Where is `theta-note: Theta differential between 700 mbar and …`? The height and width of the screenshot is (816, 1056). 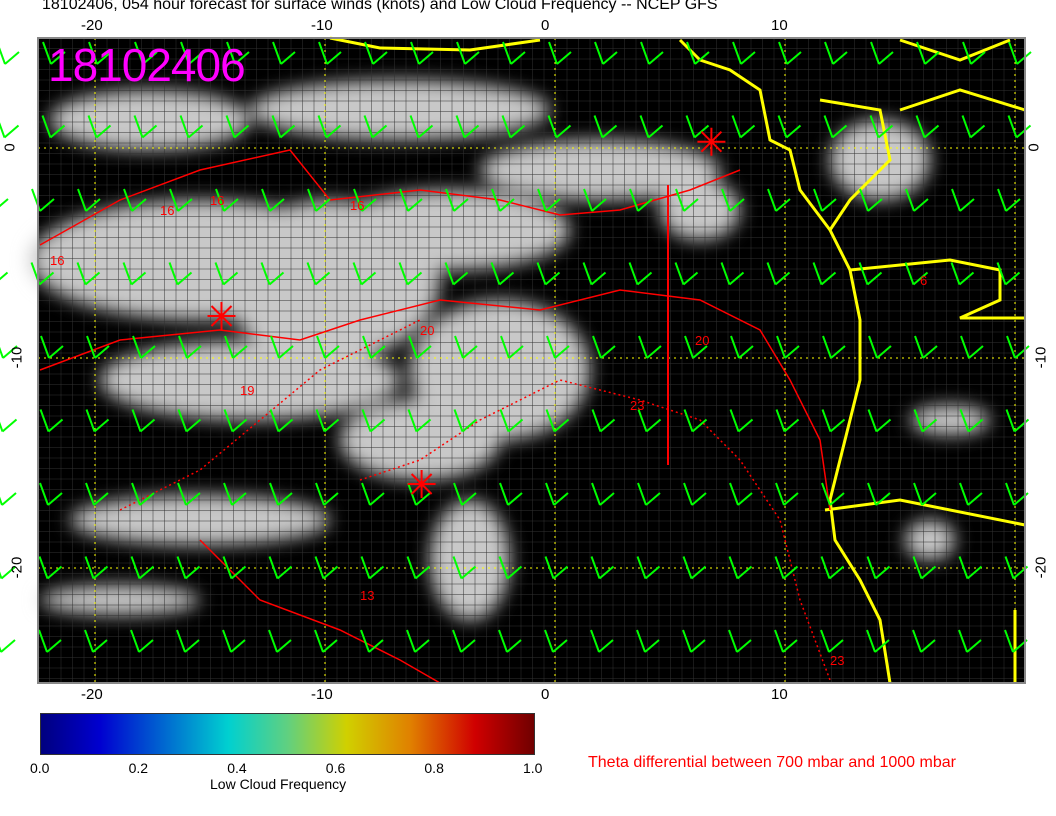
theta-note: Theta differential between 700 mbar and … is located at coordinates (772, 762).